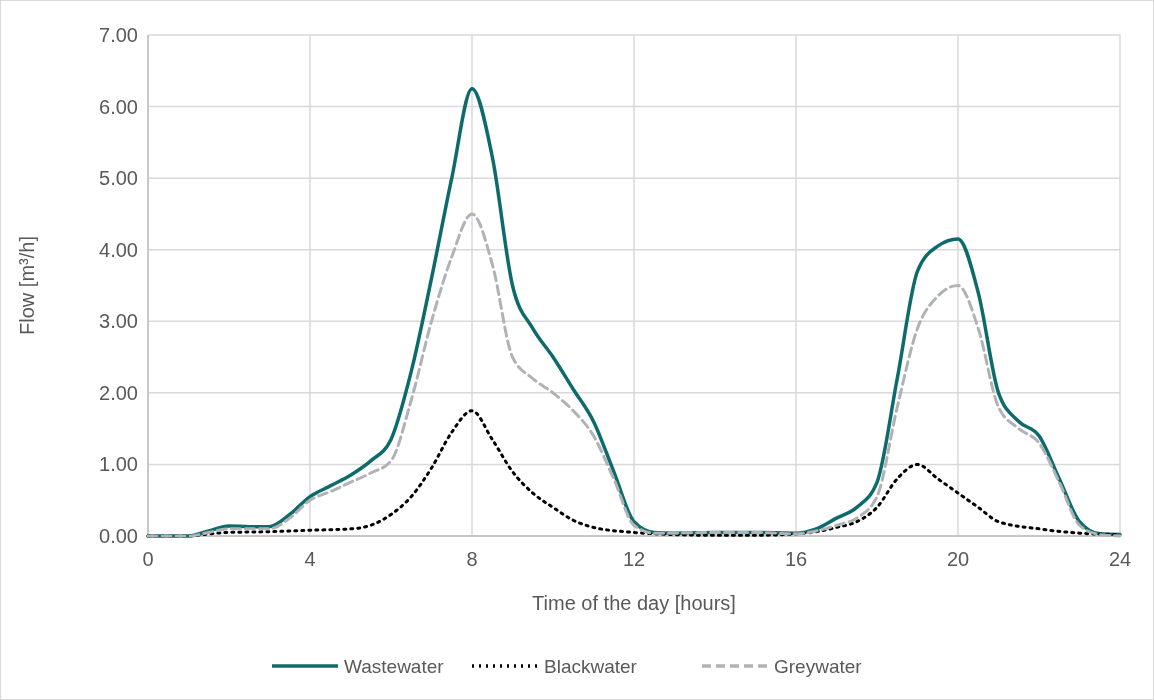  What do you see at coordinates (118, 106) in the screenshot?
I see `y-tick-label: 6.00` at bounding box center [118, 106].